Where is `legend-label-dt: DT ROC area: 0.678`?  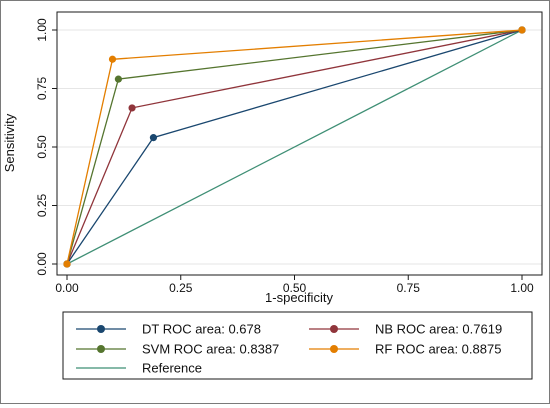
legend-label-dt: DT ROC area: 0.678 is located at coordinates (201, 329).